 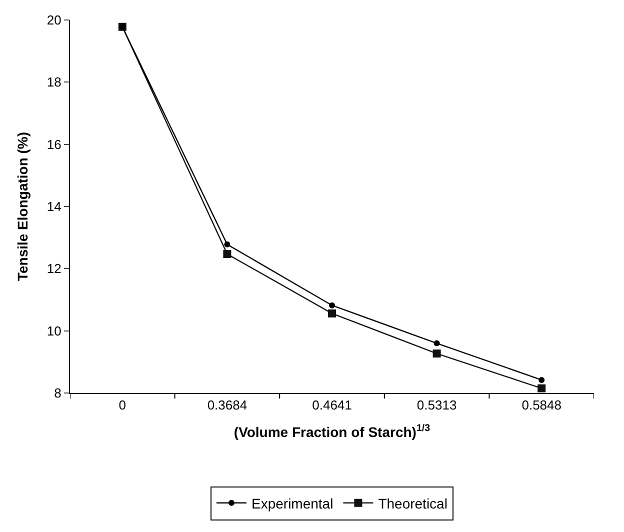 I want to click on x-tick-label: 0, so click(x=122, y=405).